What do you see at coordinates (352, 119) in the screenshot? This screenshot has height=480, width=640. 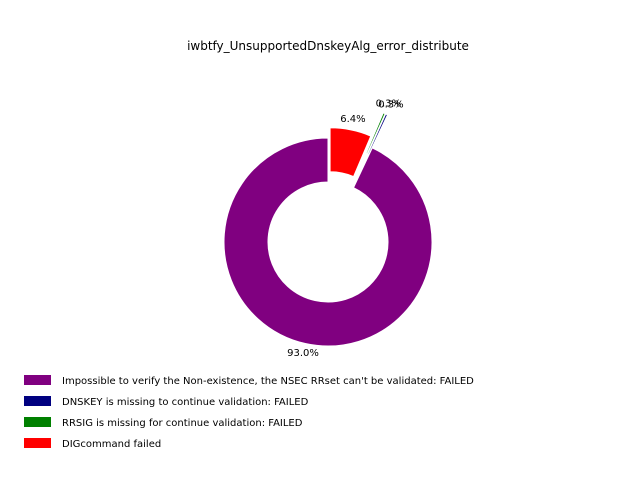 I see `slice-percent-label: 6.4%` at bounding box center [352, 119].